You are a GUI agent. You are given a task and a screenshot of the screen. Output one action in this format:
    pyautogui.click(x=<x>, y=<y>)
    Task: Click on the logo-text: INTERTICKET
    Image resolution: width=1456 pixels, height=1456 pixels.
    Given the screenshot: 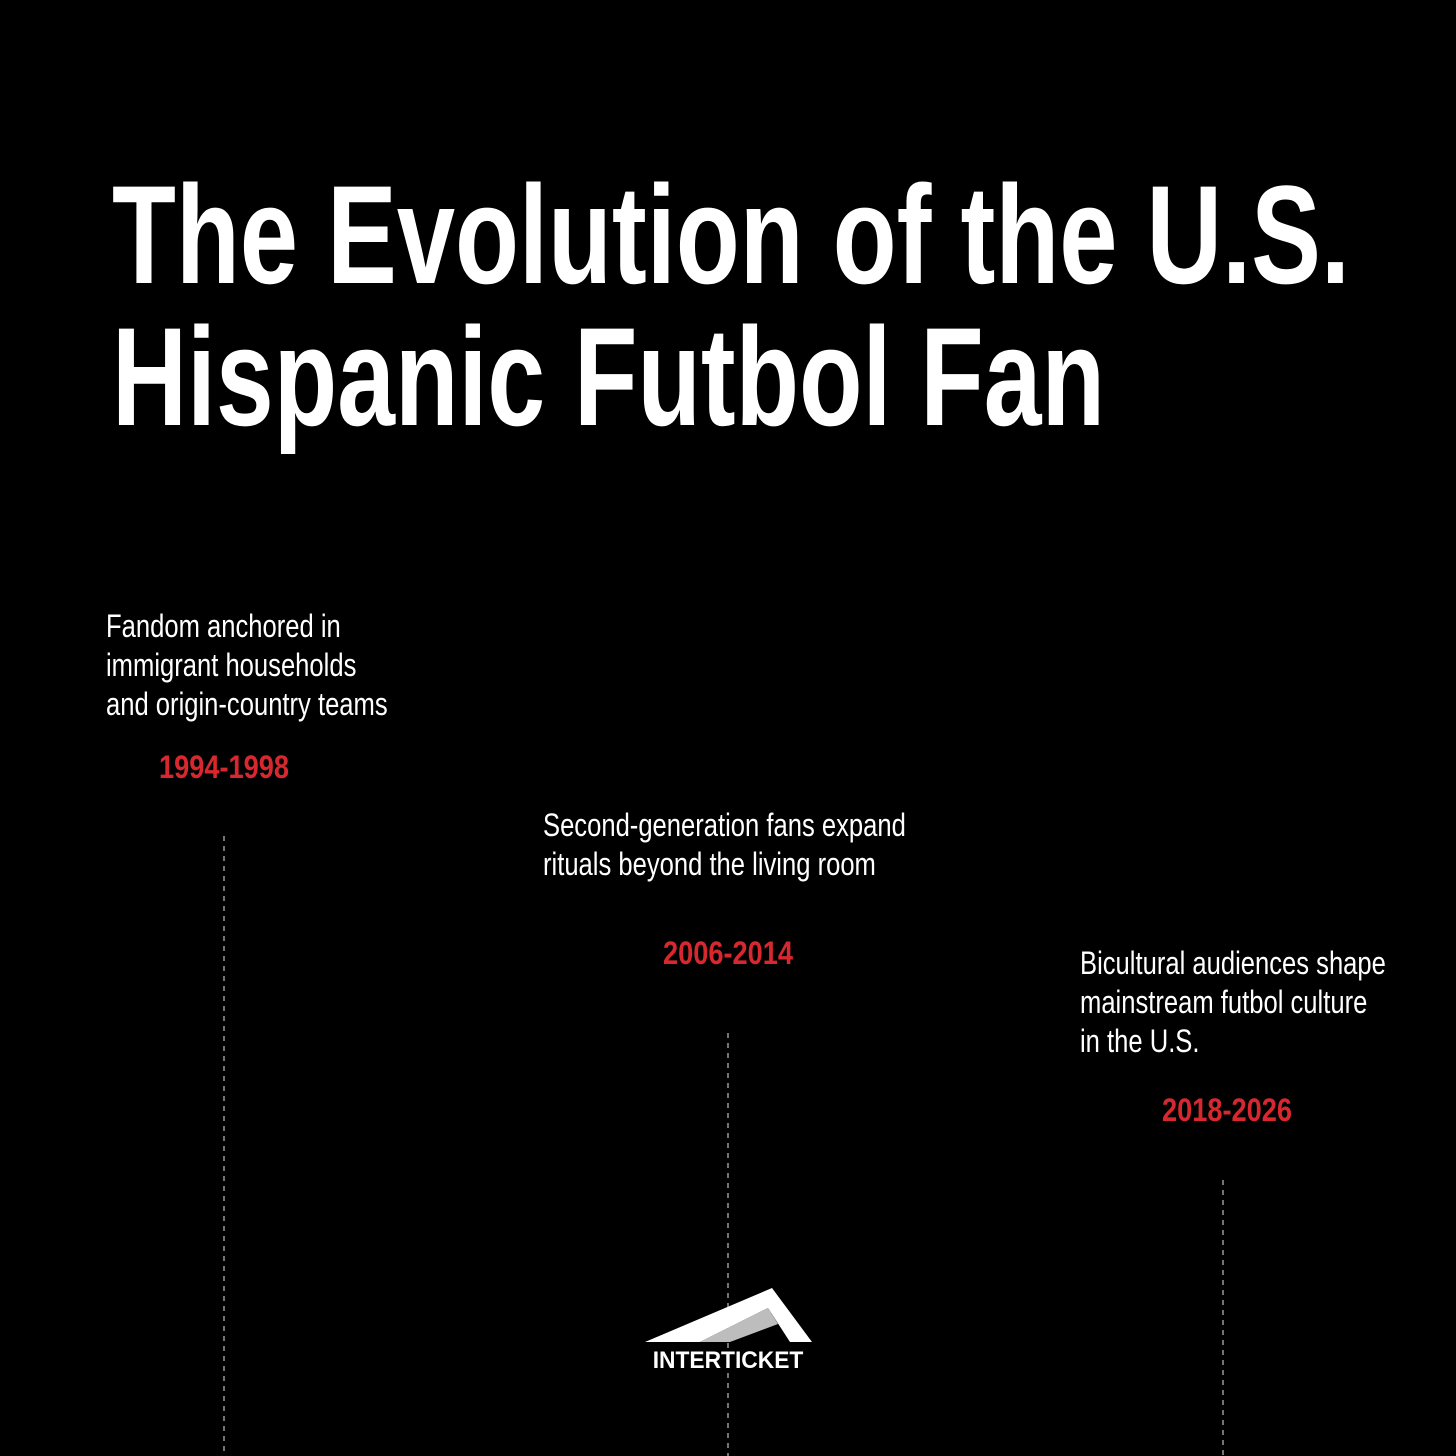 What is the action you would take?
    pyautogui.click(x=728, y=1359)
    